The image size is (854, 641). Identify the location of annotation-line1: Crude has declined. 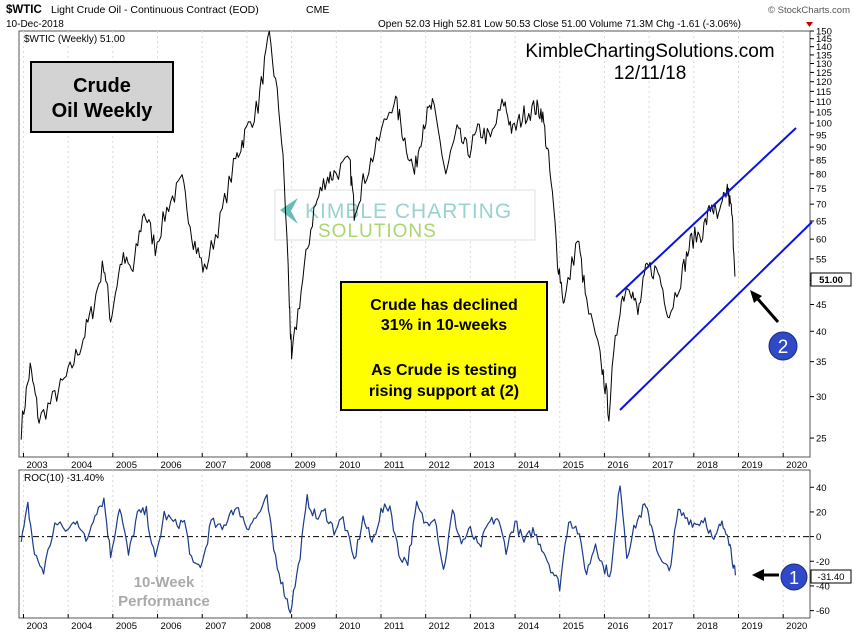
(444, 305).